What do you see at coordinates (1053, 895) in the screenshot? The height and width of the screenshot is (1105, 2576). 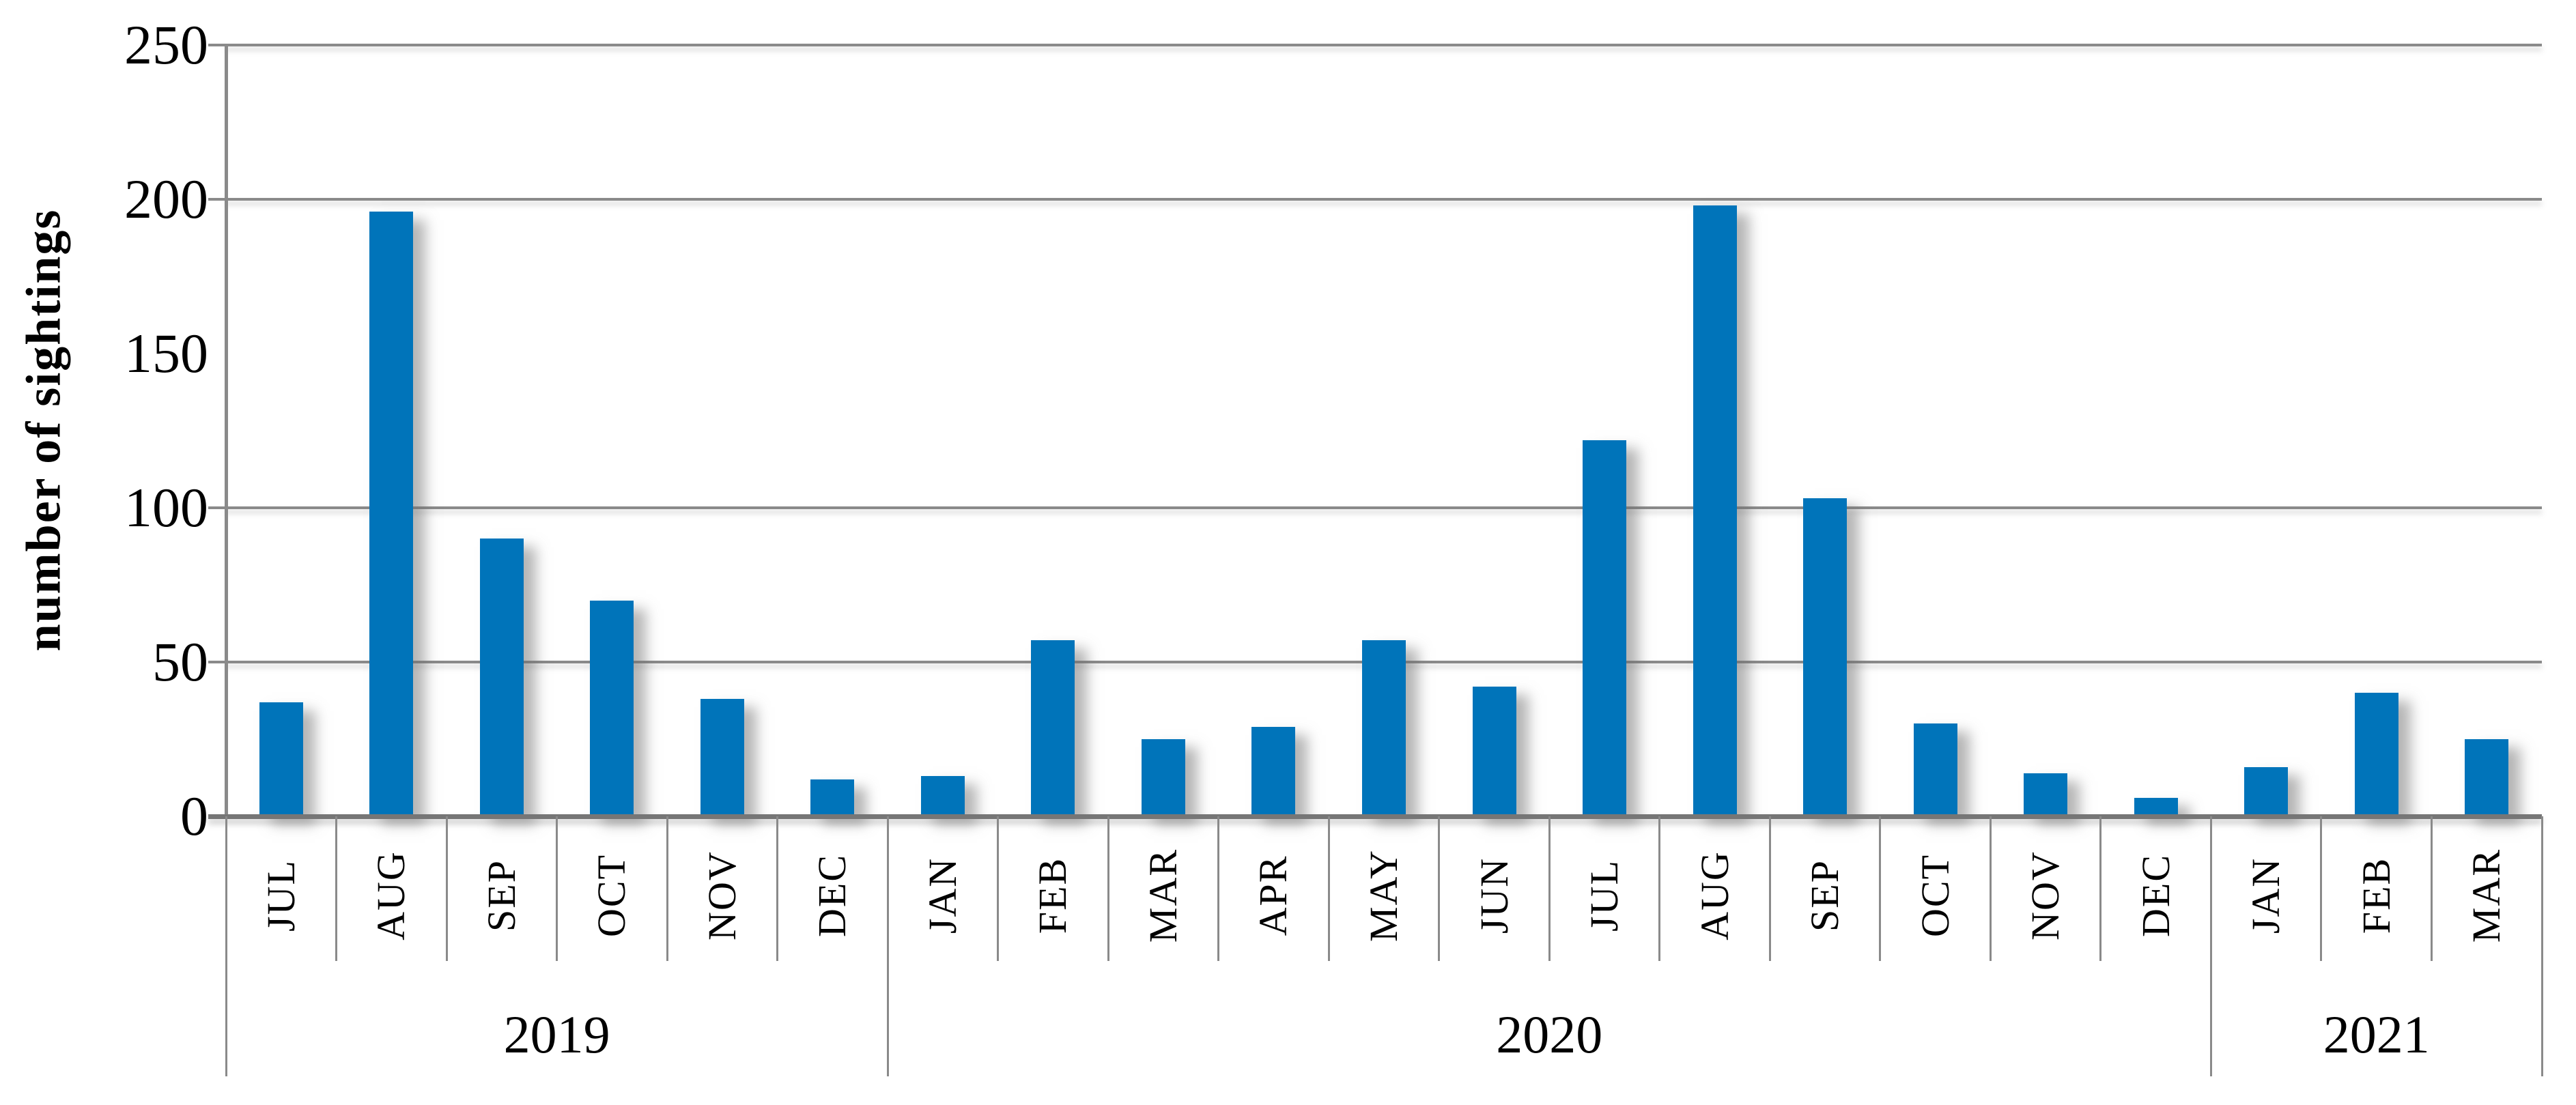 I see `month-label-FEB-7: FEB` at bounding box center [1053, 895].